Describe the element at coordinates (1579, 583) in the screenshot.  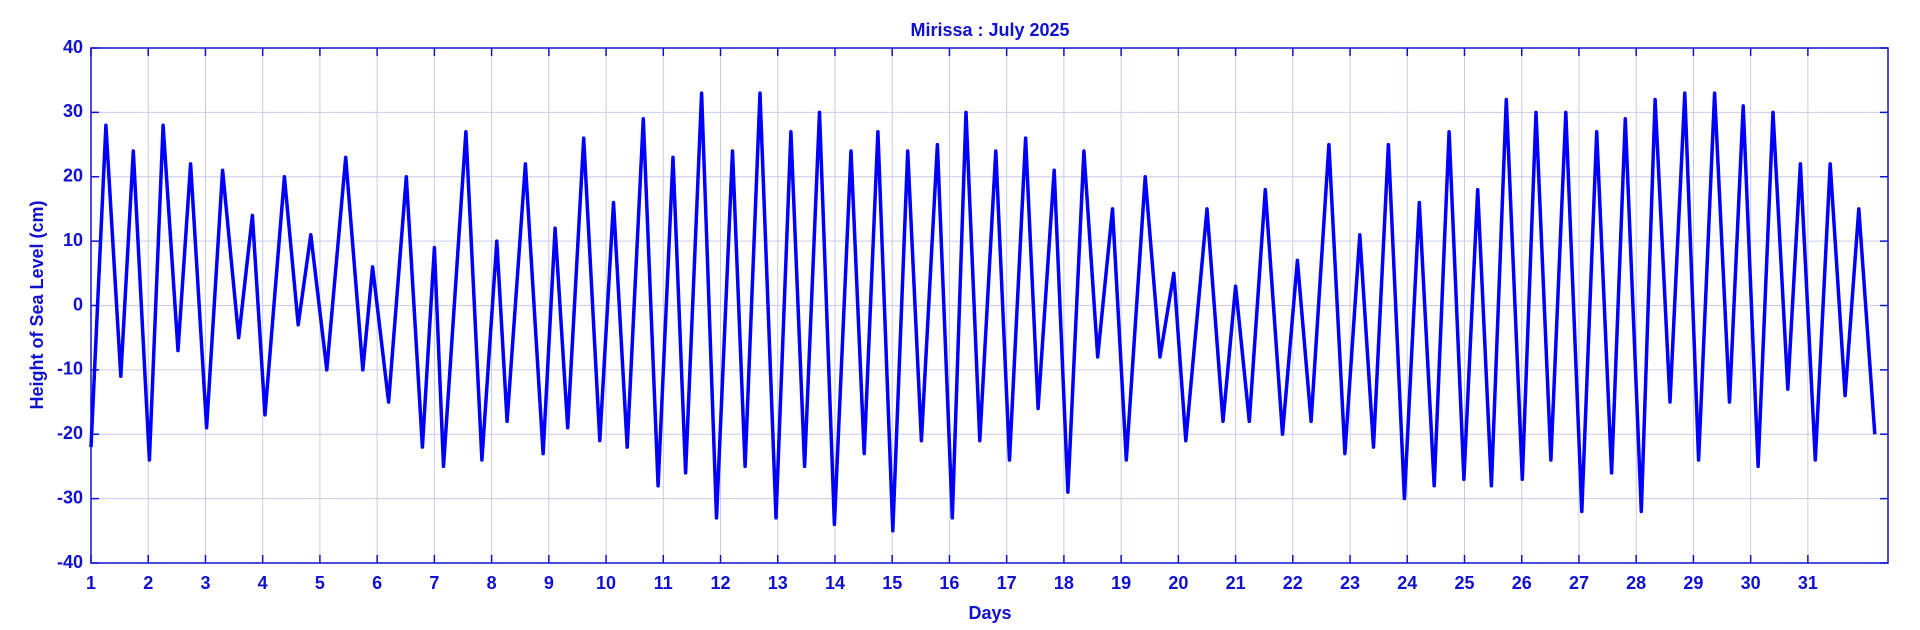
I see `x-tick-label: 27` at that location.